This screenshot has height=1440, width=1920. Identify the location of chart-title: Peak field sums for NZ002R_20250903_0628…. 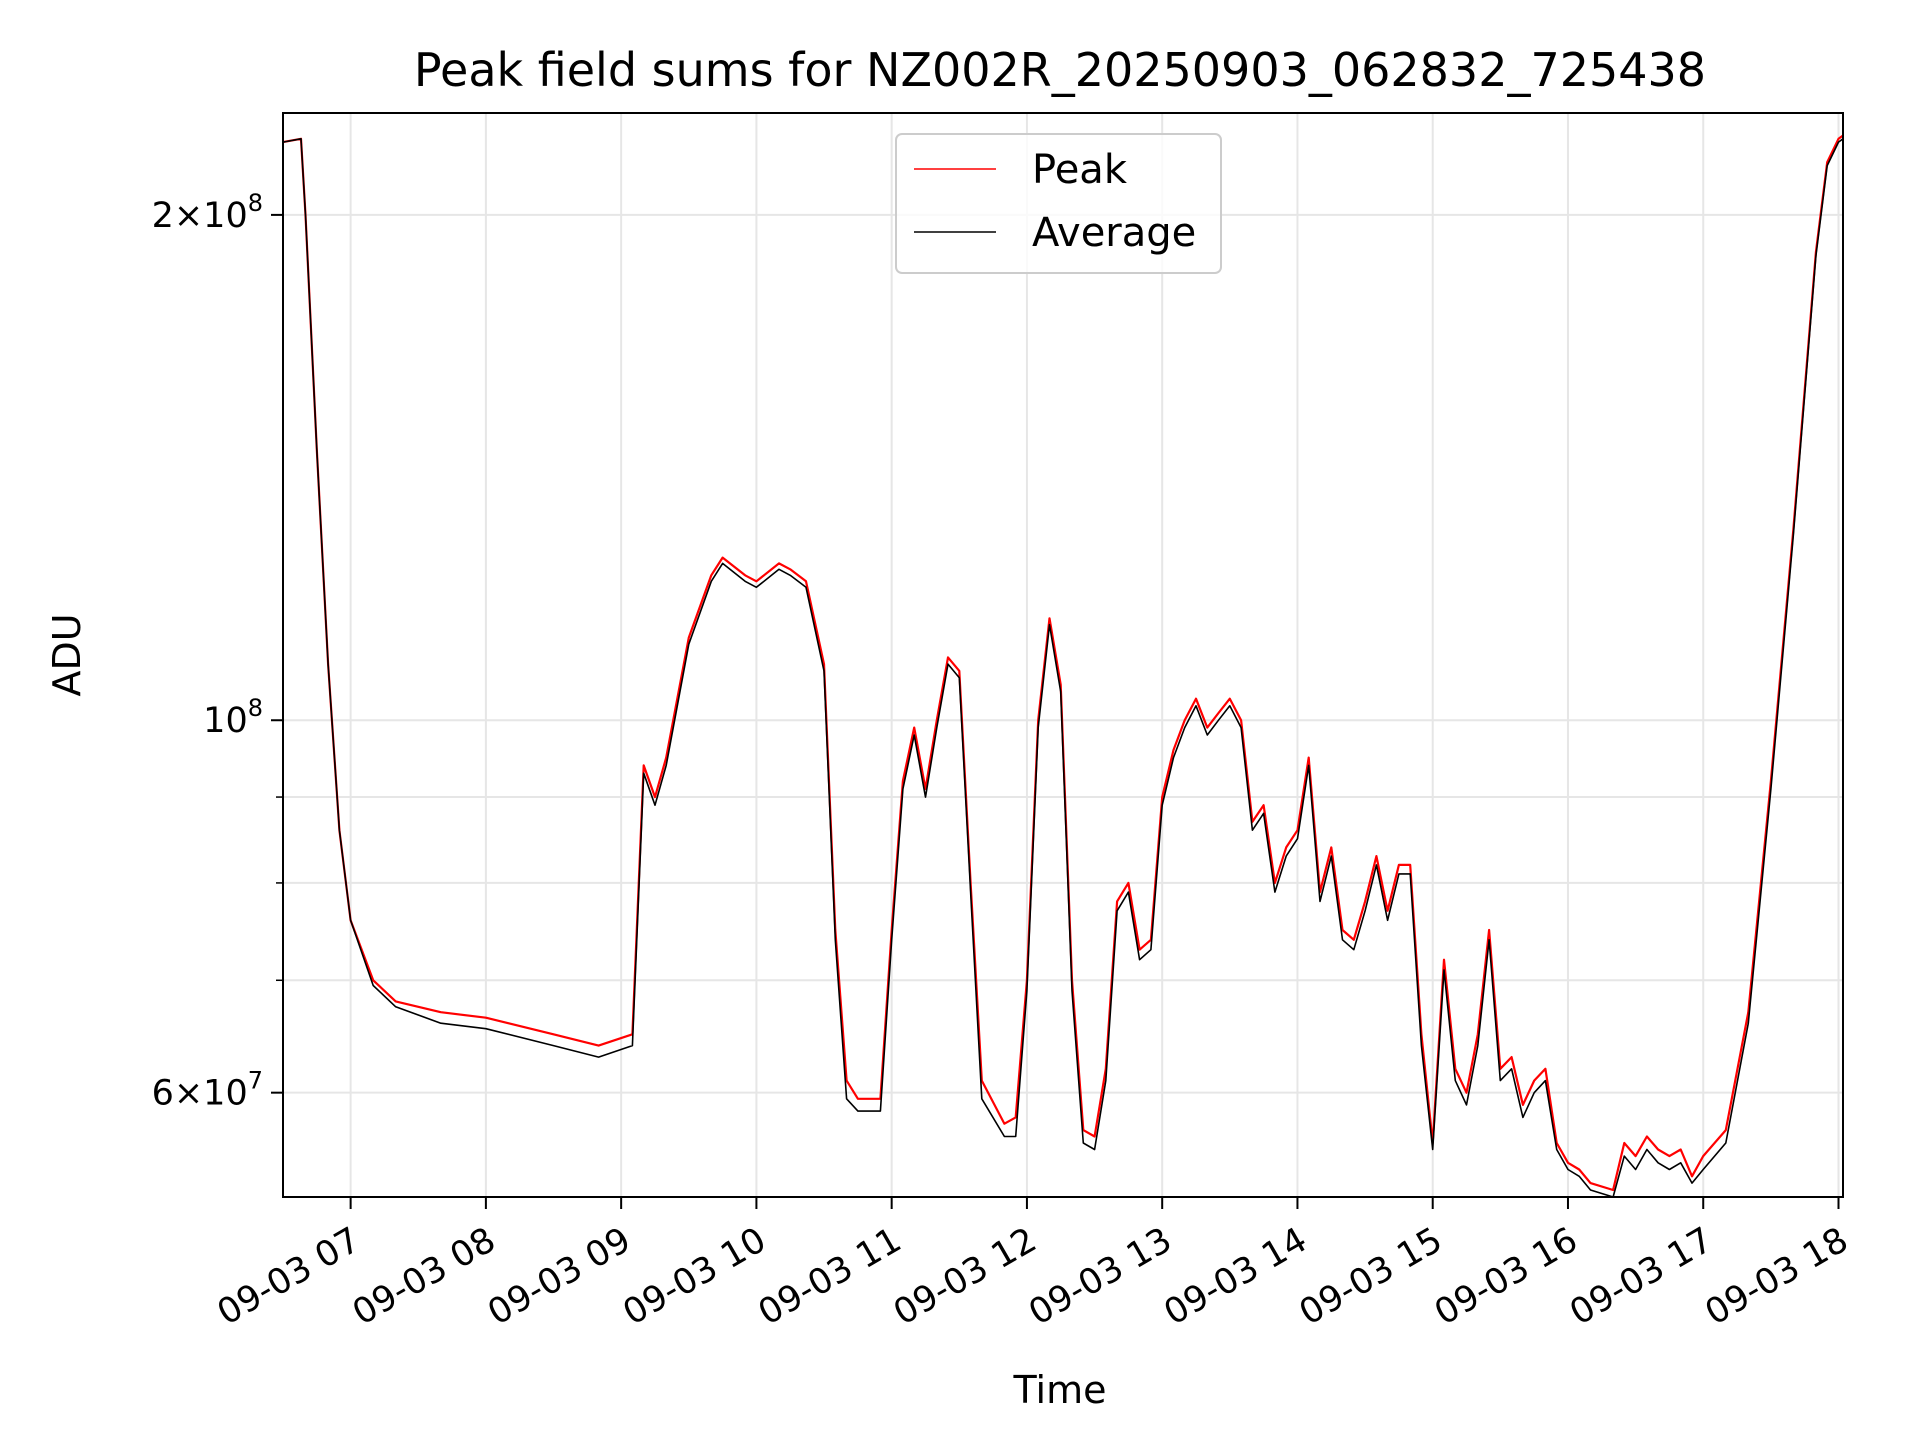
(1060, 70).